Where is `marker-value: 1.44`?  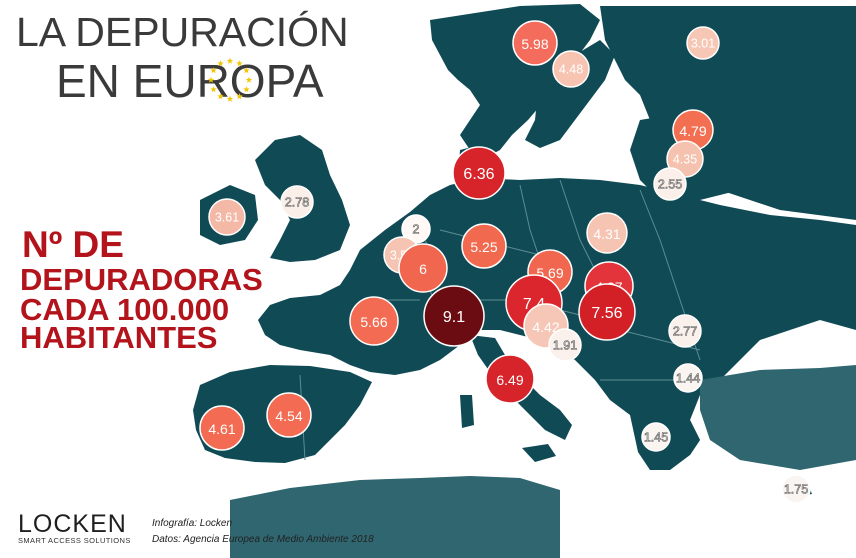
marker-value: 1.44 is located at coordinates (688, 379).